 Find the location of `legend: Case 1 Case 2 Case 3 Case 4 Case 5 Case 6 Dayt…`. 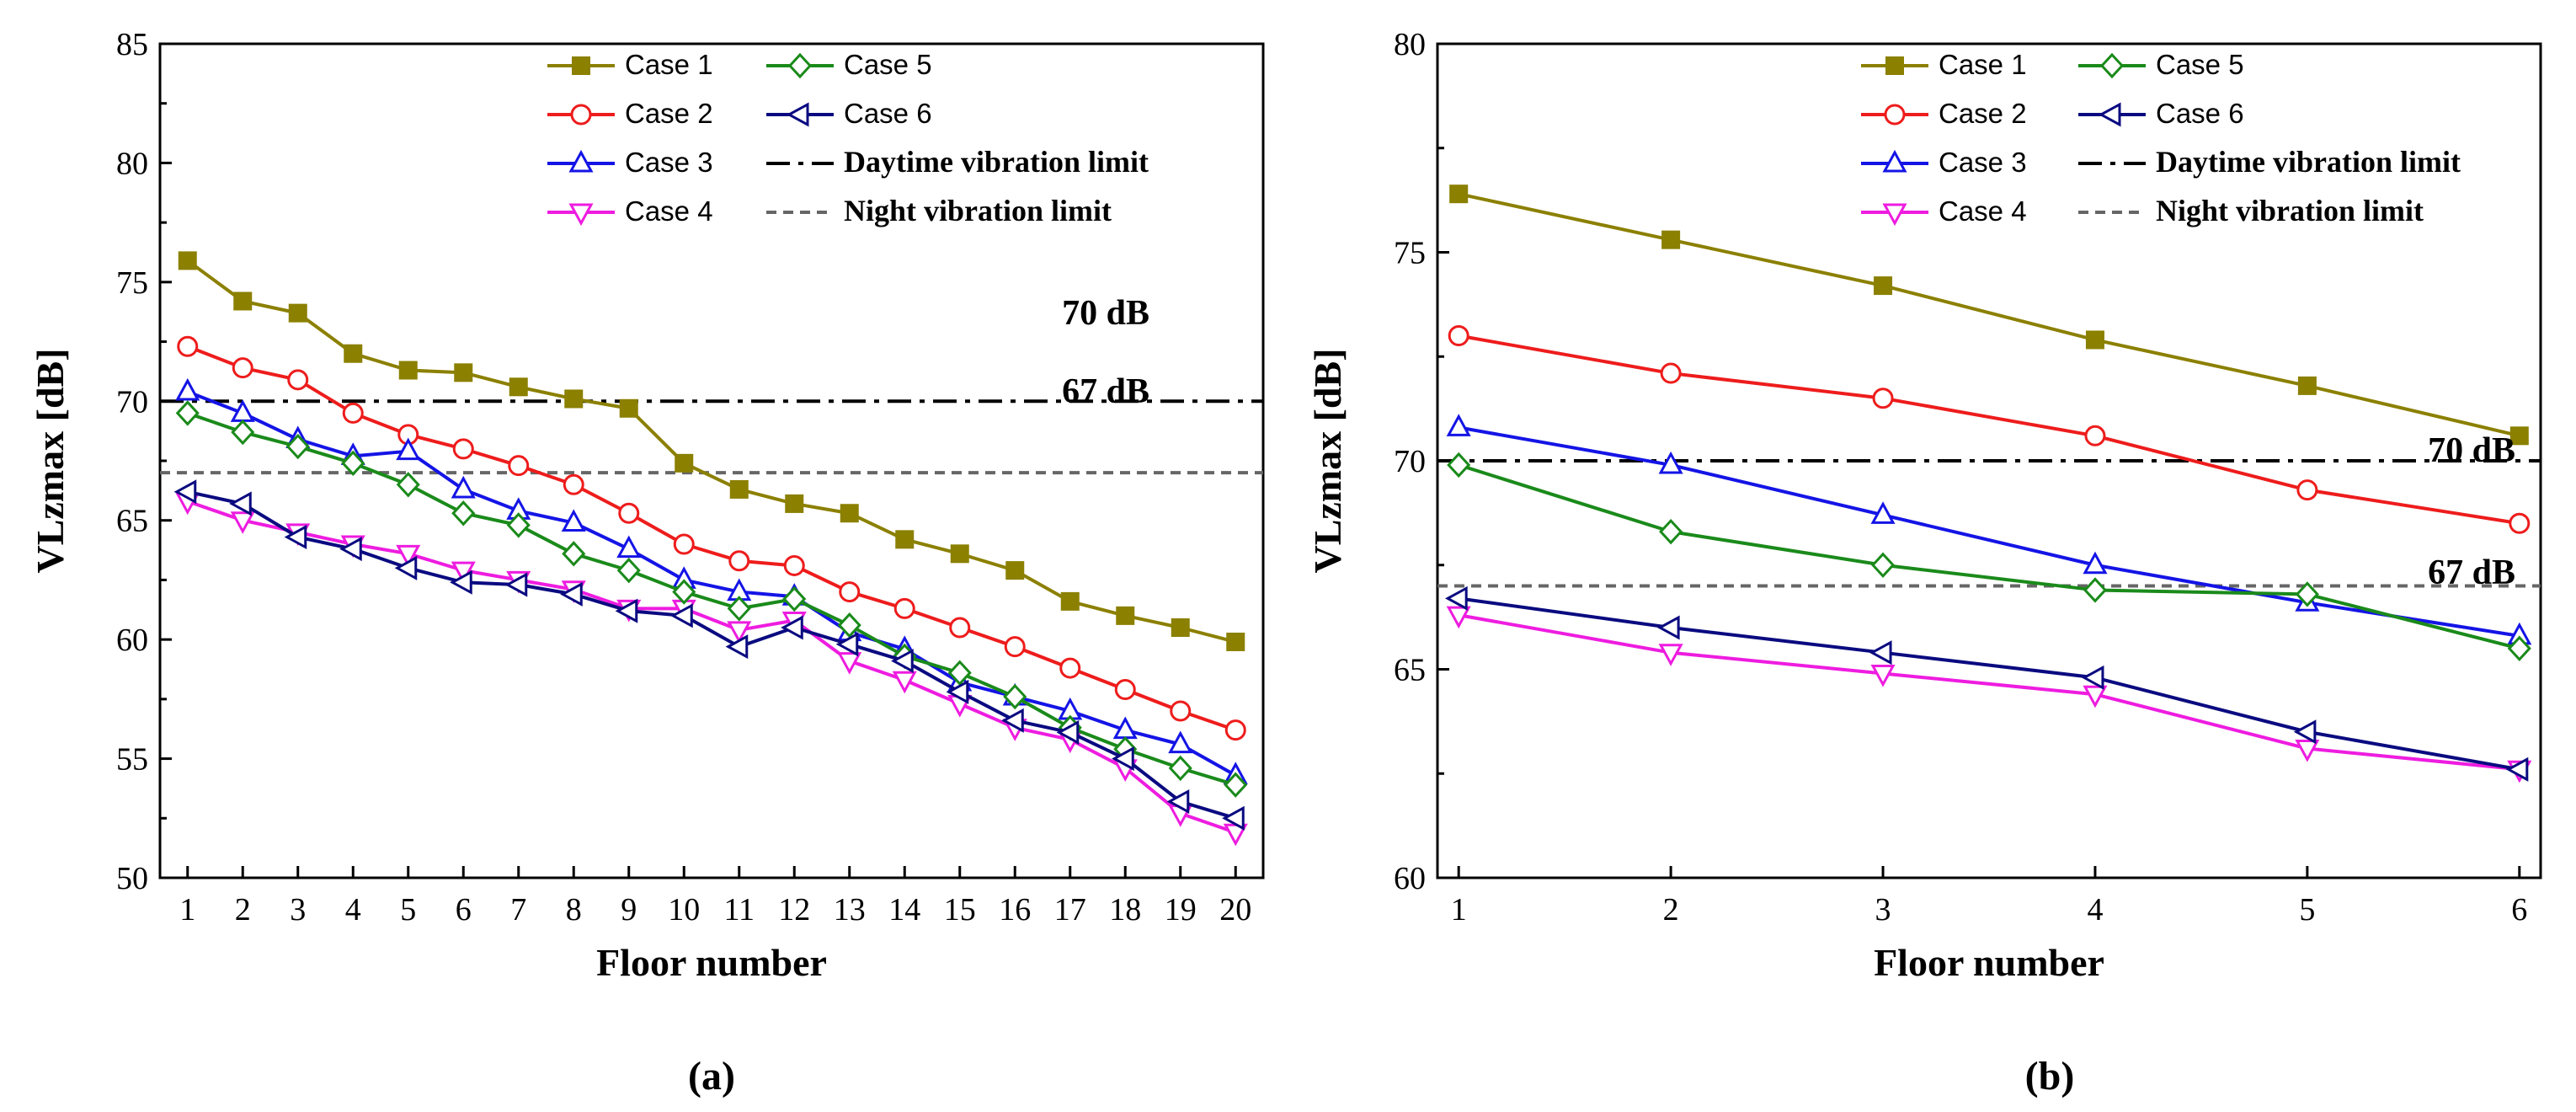

legend: Case 1 Case 2 Case 3 Case 4 Case 5 Case 6 Dayt… is located at coordinates (2161, 138).